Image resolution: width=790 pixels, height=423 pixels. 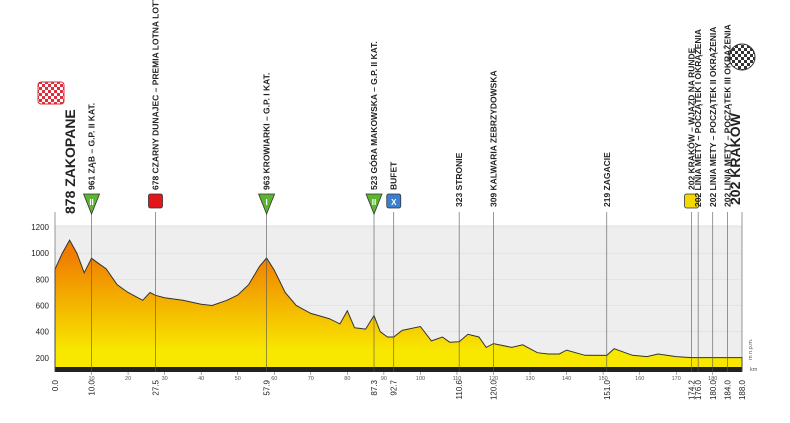 I want to click on annotation-label: 202 KRAKÓW – WJAZD NA RUNDĘ, so click(x=691, y=118).